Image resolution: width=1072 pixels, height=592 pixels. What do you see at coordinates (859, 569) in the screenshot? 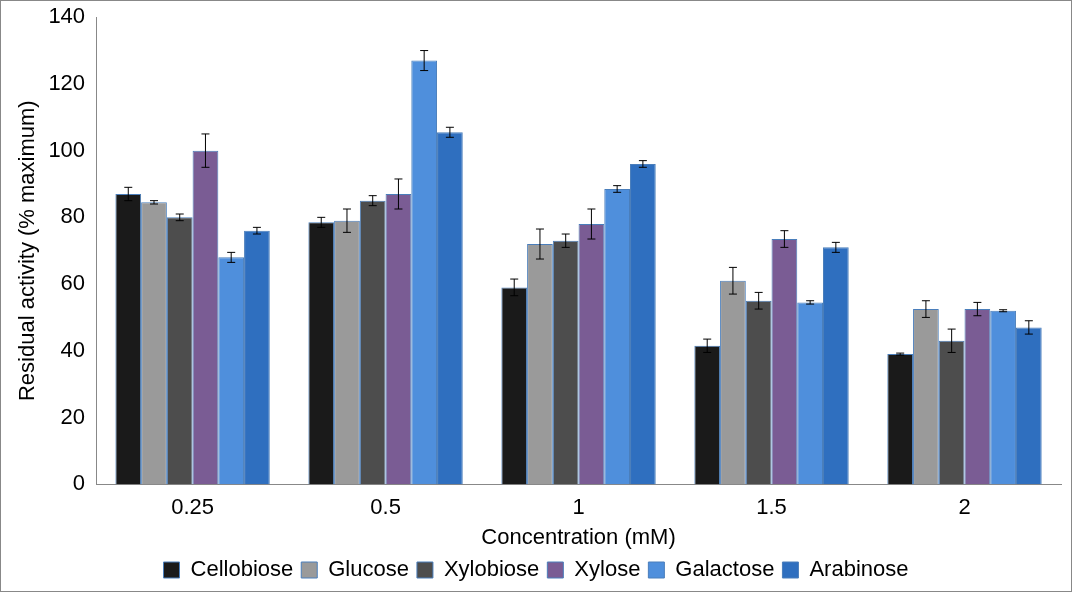
I see `legend-label: Arabinose` at bounding box center [859, 569].